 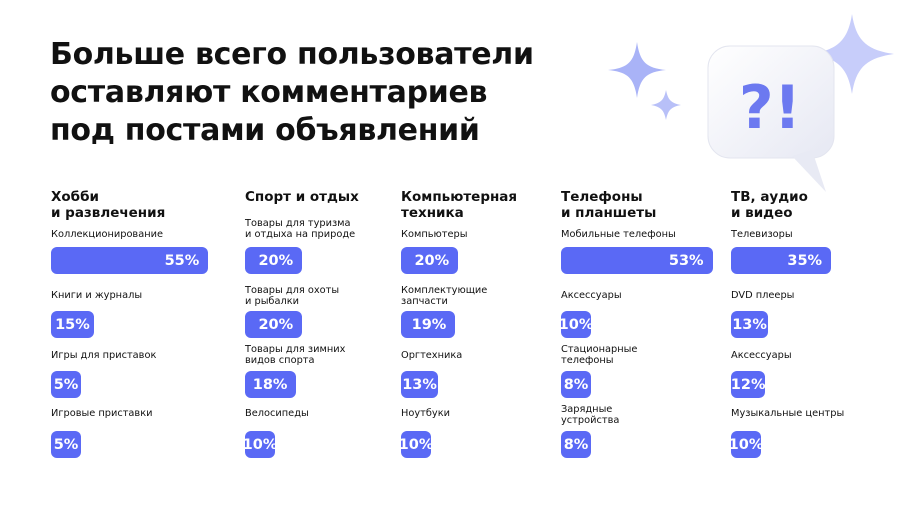 I want to click on value-bar: 18%, so click(x=271, y=384).